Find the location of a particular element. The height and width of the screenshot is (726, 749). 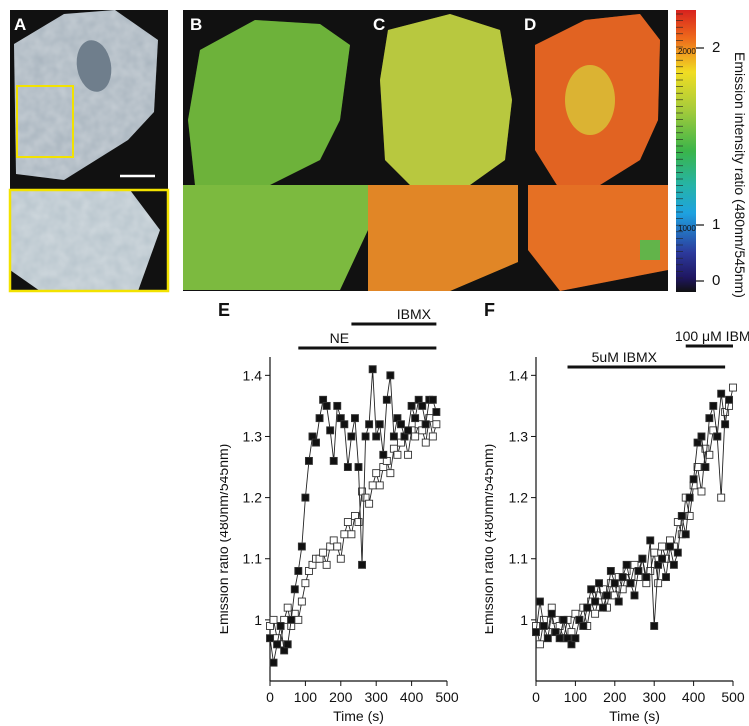

y-tick-label: 1 is located at coordinates (524, 620).